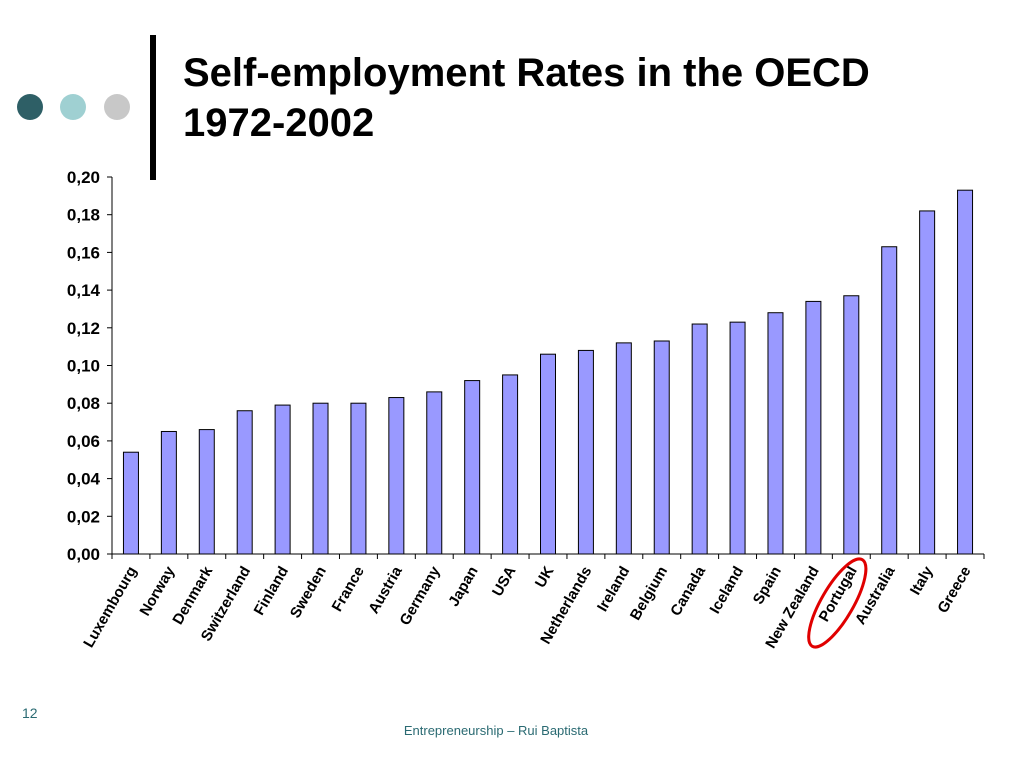  What do you see at coordinates (548, 454) in the screenshot?
I see `bar-uk` at bounding box center [548, 454].